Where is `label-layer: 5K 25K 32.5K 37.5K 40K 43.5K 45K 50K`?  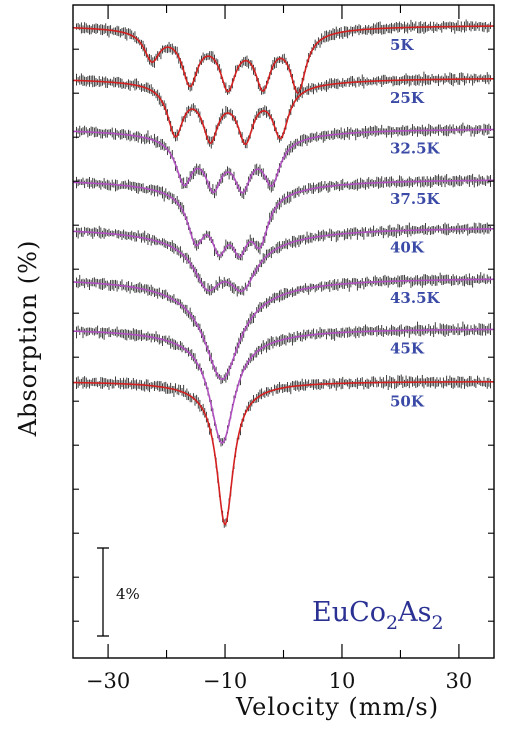 label-layer: 5K 25K 32.5K 37.5K 40K 43.5K 45K 50K is located at coordinates (415, 223).